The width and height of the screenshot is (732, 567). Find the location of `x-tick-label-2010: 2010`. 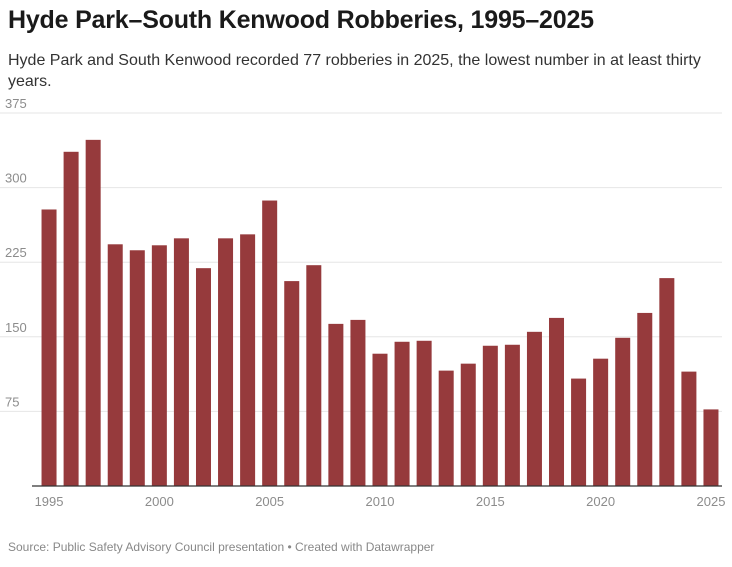

x-tick-label-2010: 2010 is located at coordinates (380, 501).